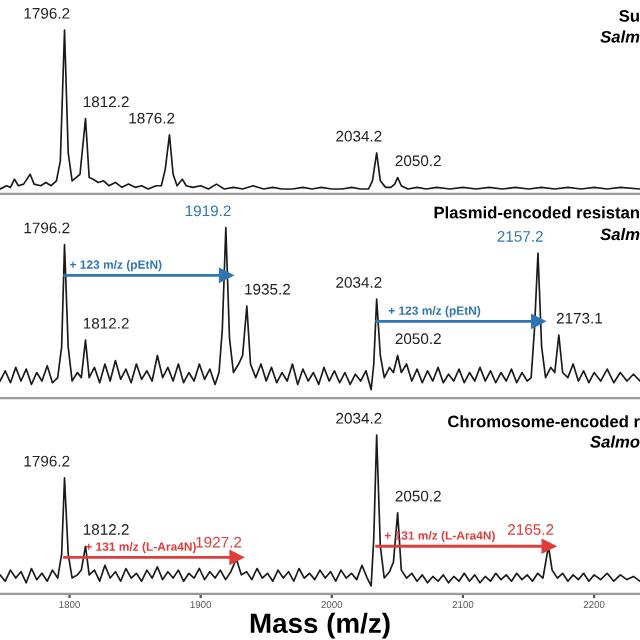 Image resolution: width=640 pixels, height=640 pixels. What do you see at coordinates (544, 421) in the screenshot?
I see `chart-title: Chromosome-encoded r` at bounding box center [544, 421].